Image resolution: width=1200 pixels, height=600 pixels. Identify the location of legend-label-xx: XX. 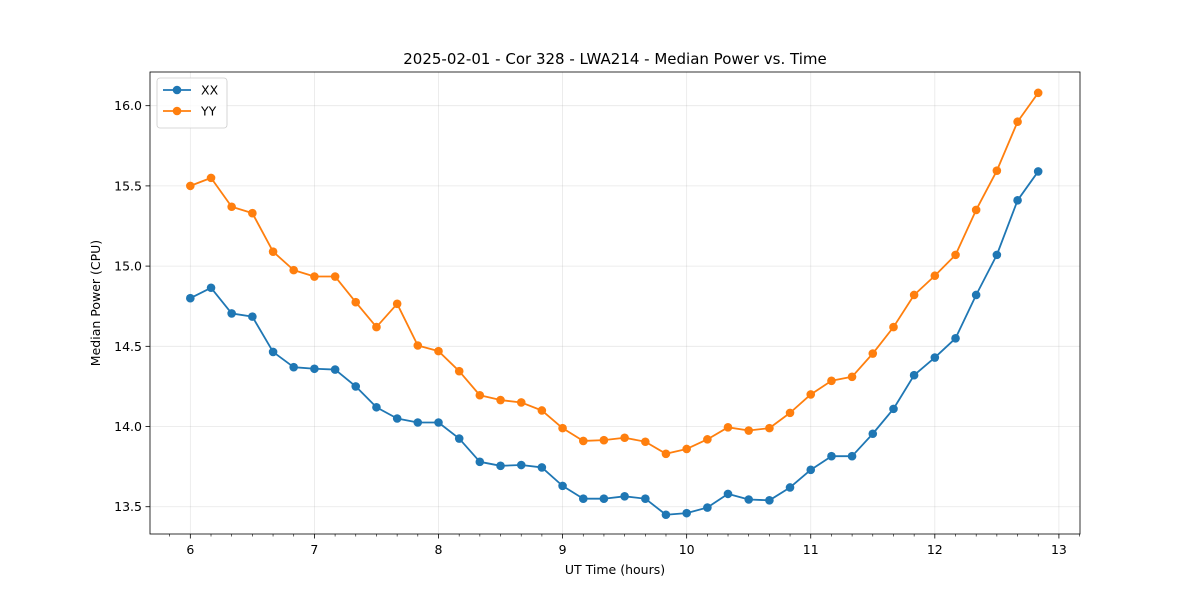
(210, 90).